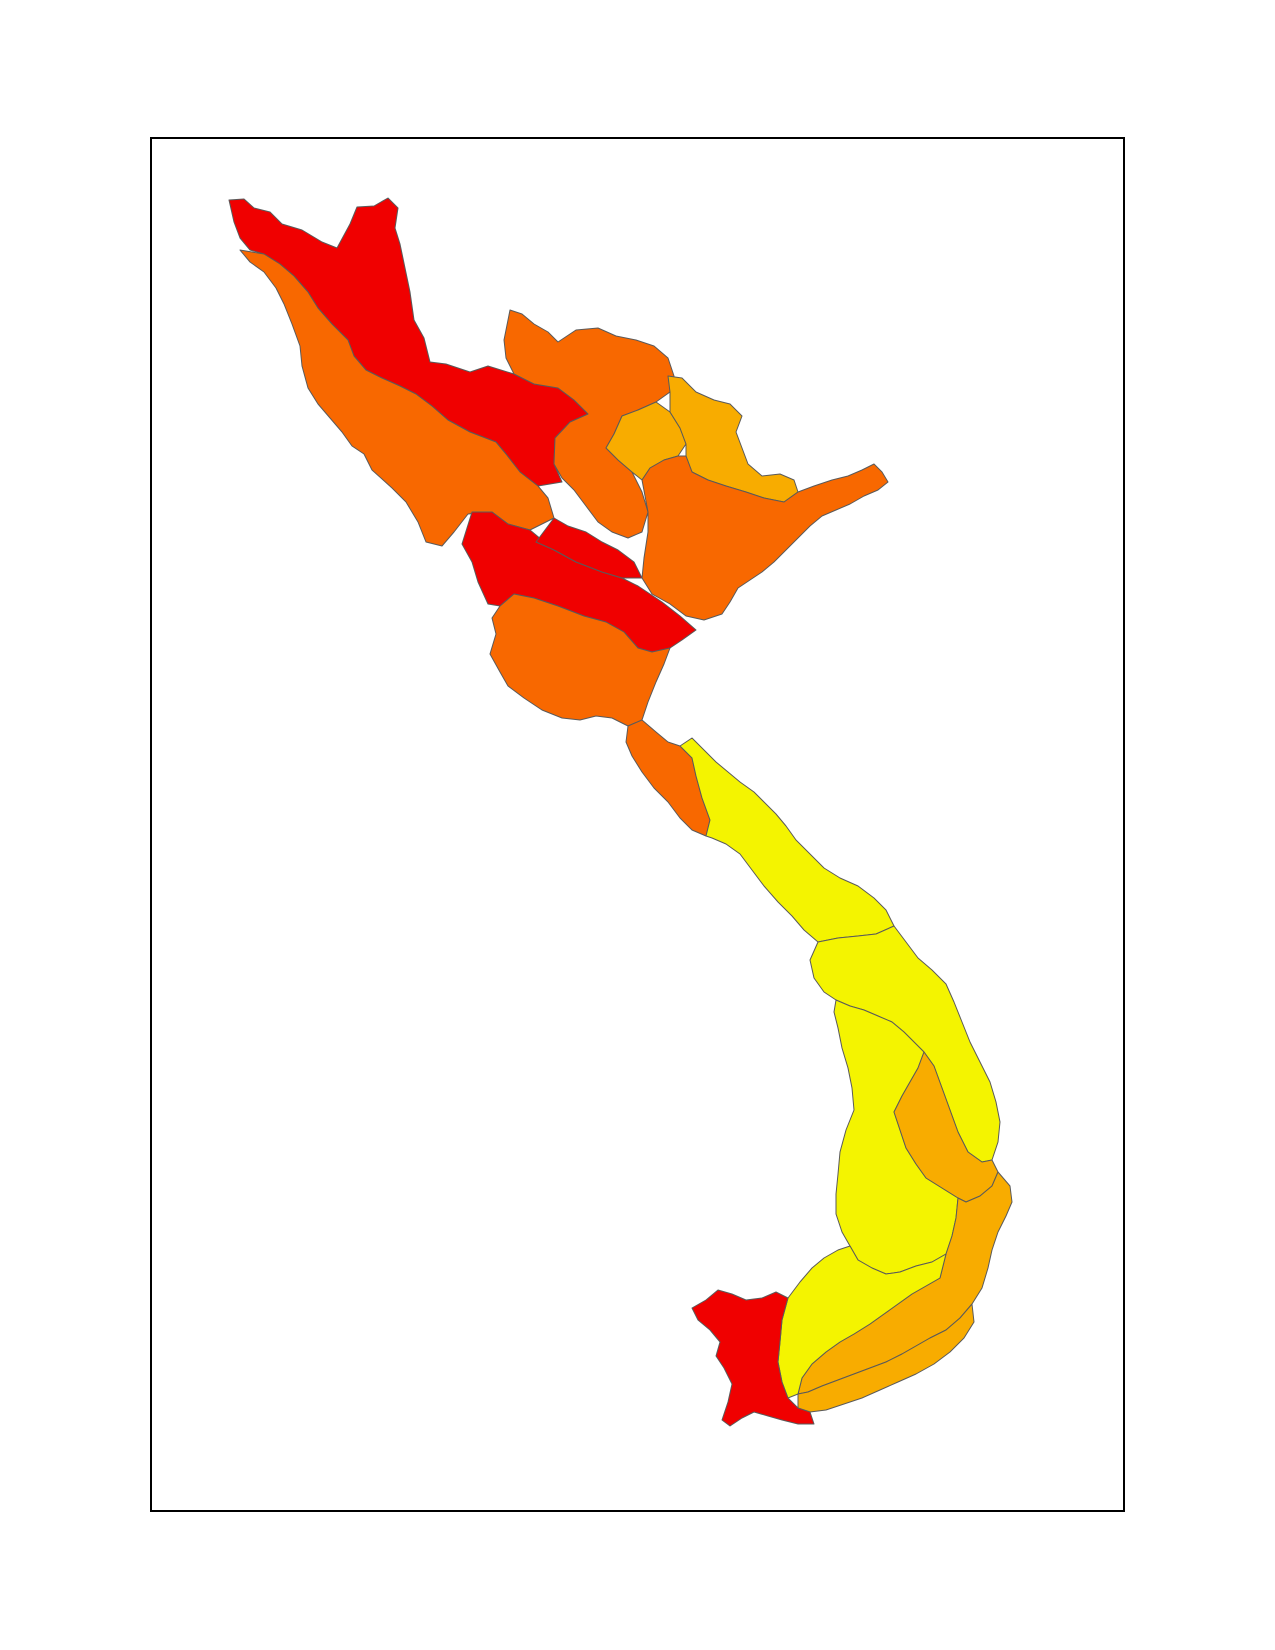  What do you see at coordinates (765, 538) in the screenshot?
I see `region-northeast-coast` at bounding box center [765, 538].